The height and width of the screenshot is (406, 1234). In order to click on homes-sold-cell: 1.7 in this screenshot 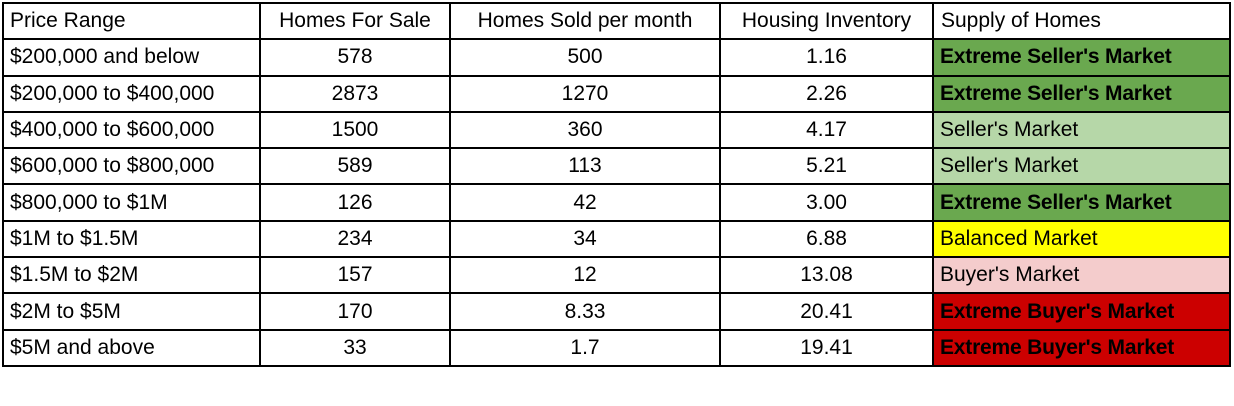, I will do `click(585, 347)`.